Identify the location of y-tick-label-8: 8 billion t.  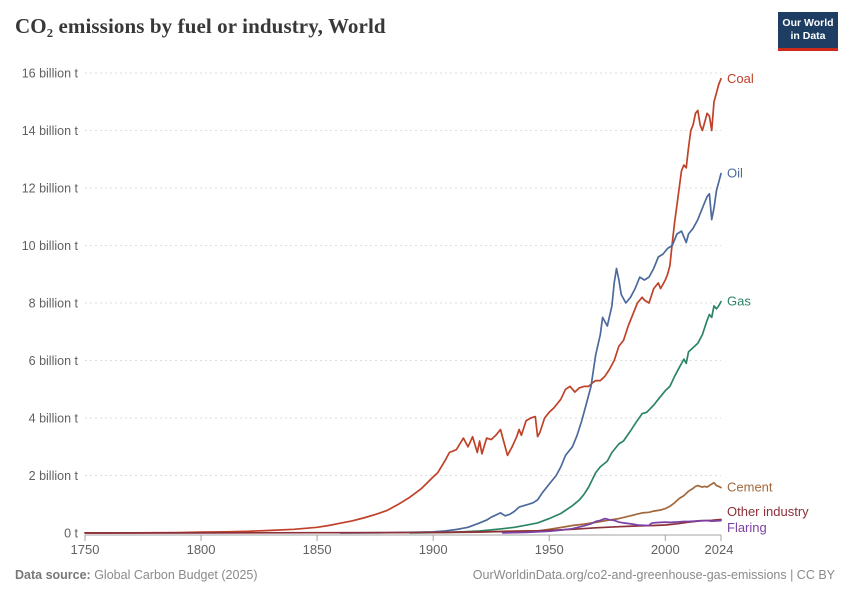
(54, 304).